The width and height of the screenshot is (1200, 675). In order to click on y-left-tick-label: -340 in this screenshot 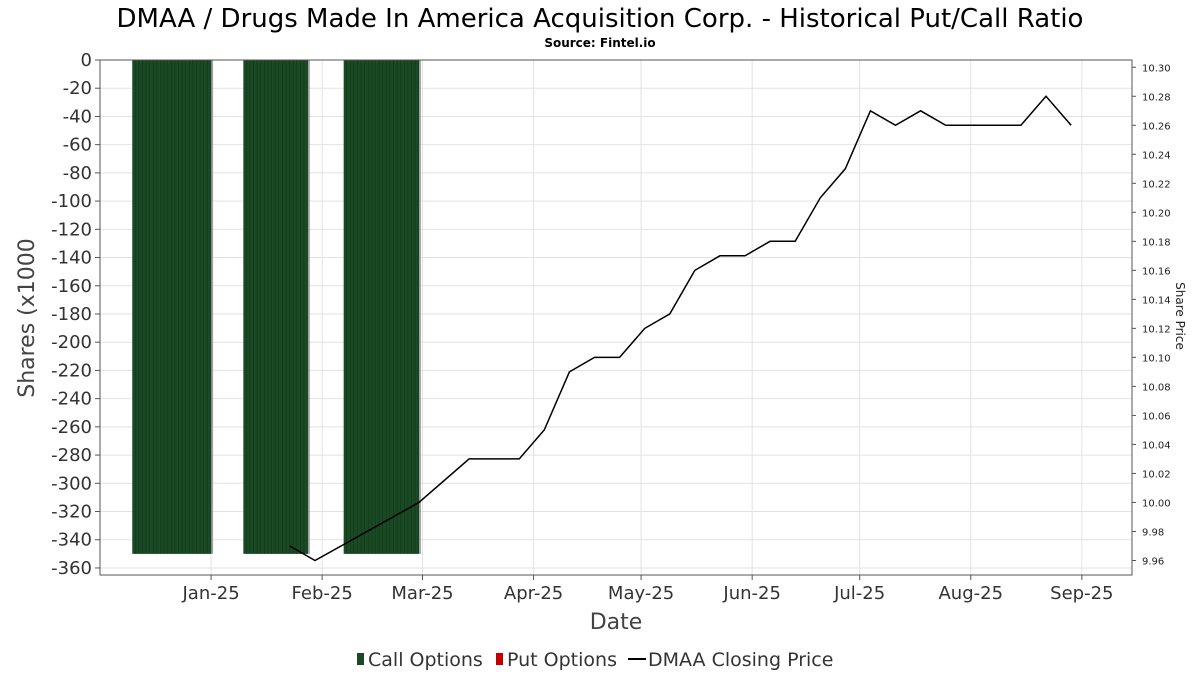, I will do `click(71, 540)`.